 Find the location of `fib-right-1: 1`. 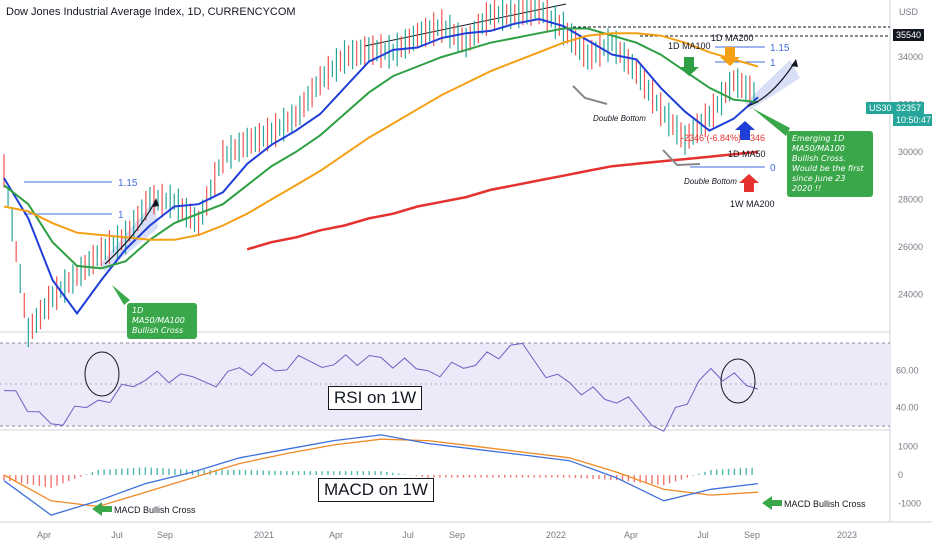

fib-right-1: 1 is located at coordinates (773, 63).